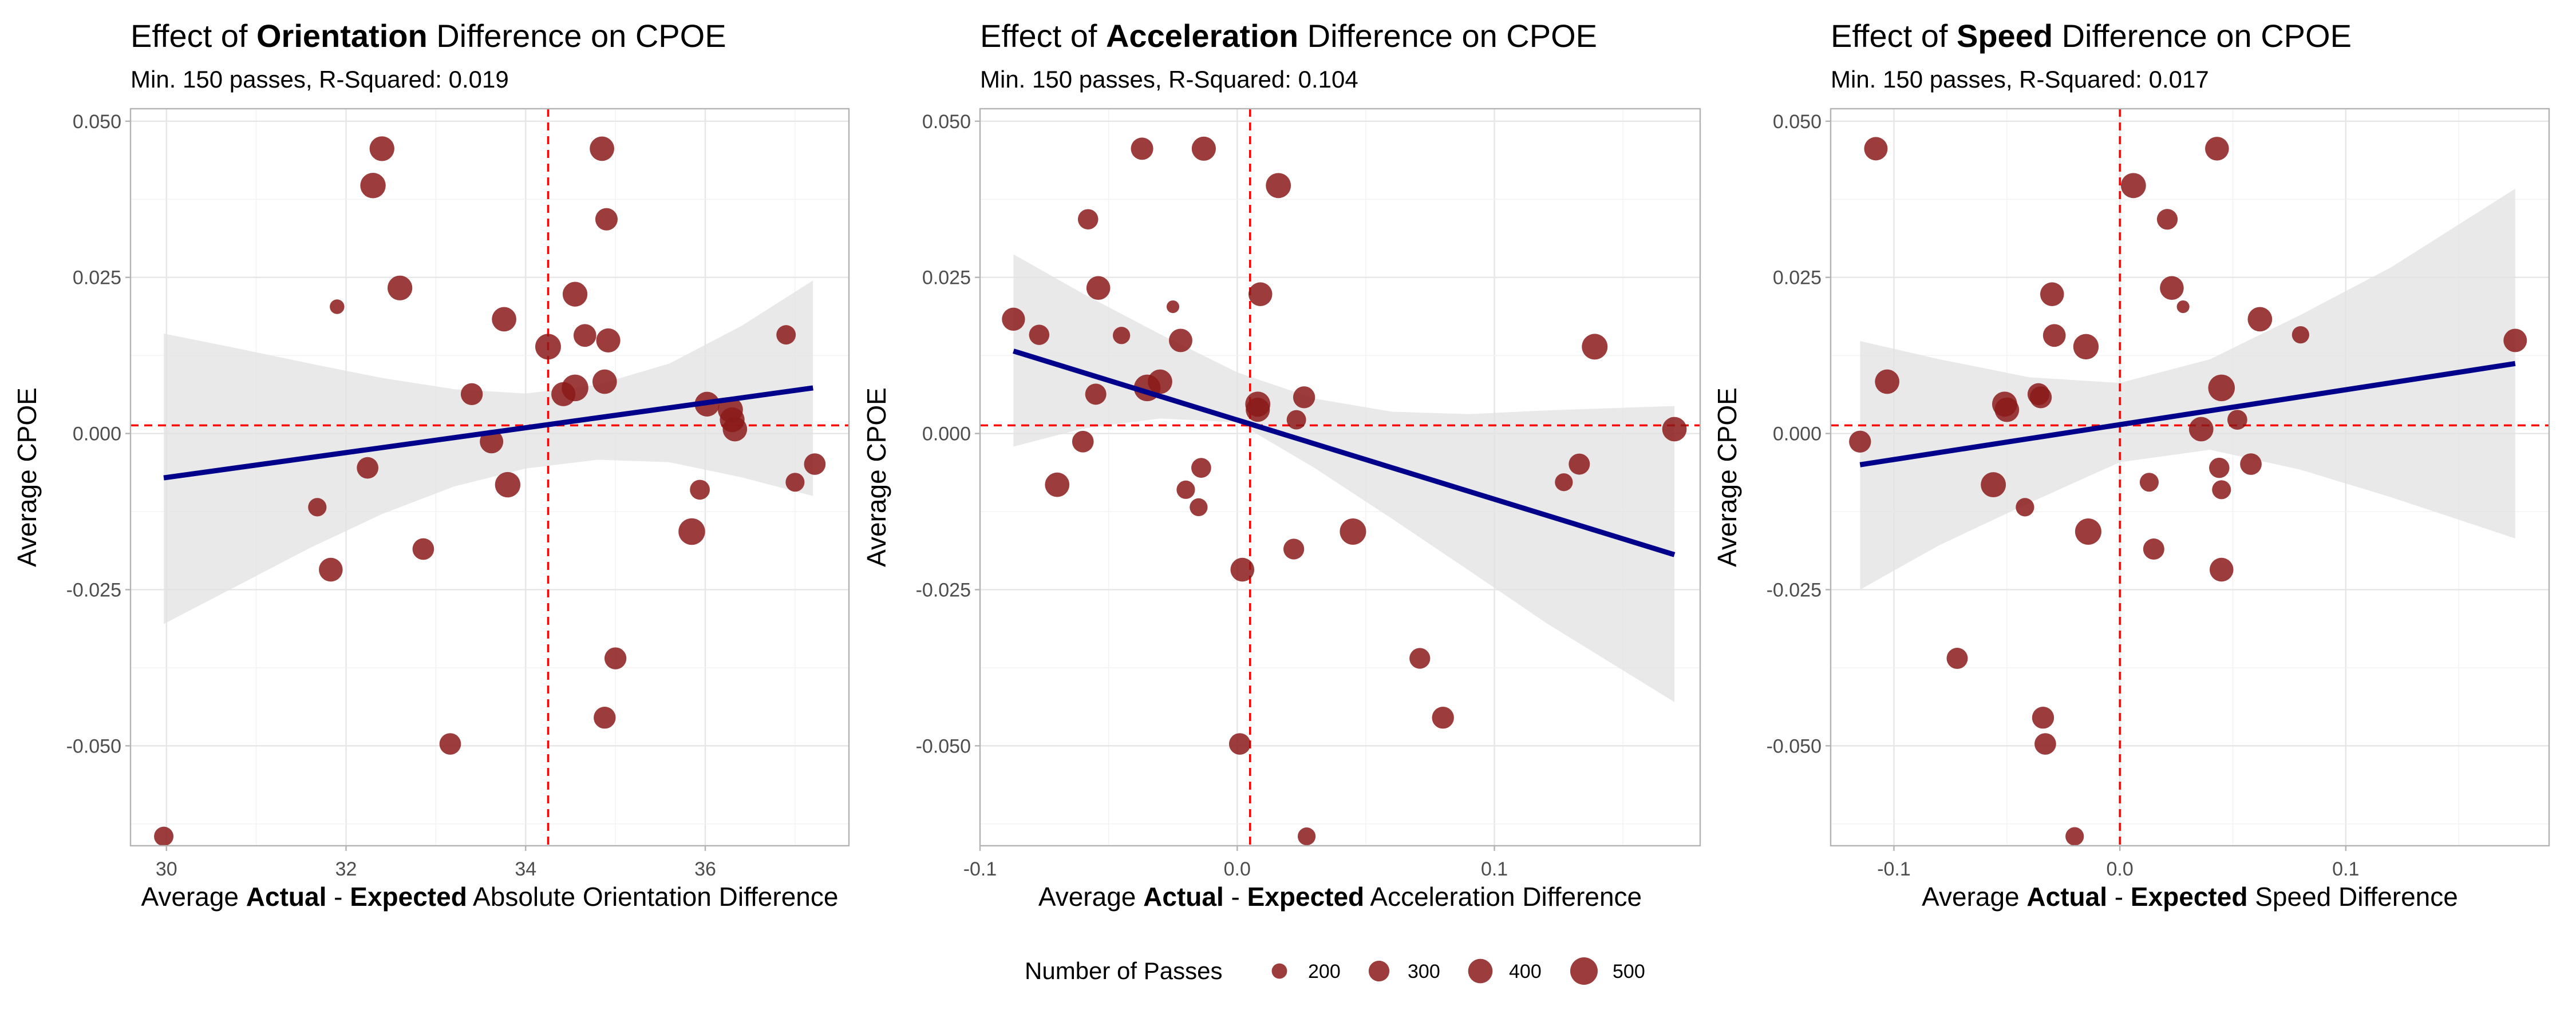 The image size is (2576, 1030). I want to click on legend-label-200: 200, so click(1324, 972).